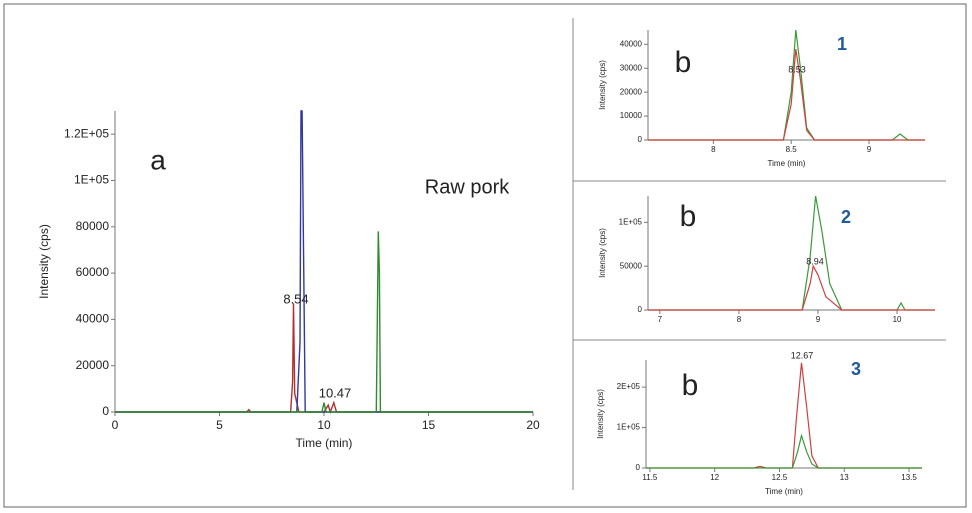 The image size is (972, 513). What do you see at coordinates (631, 67) in the screenshot?
I see `y-tick-label: 30000` at bounding box center [631, 67].